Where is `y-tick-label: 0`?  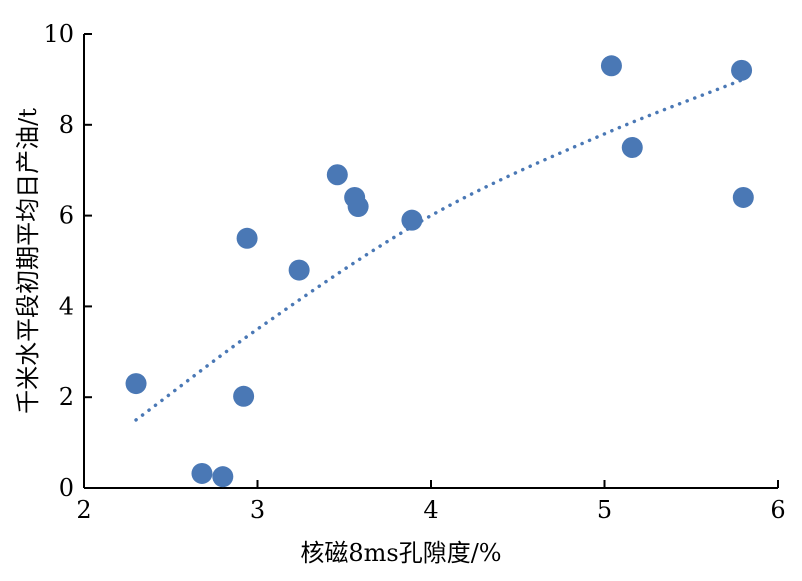 y-tick-label: 0 is located at coordinates (66, 488).